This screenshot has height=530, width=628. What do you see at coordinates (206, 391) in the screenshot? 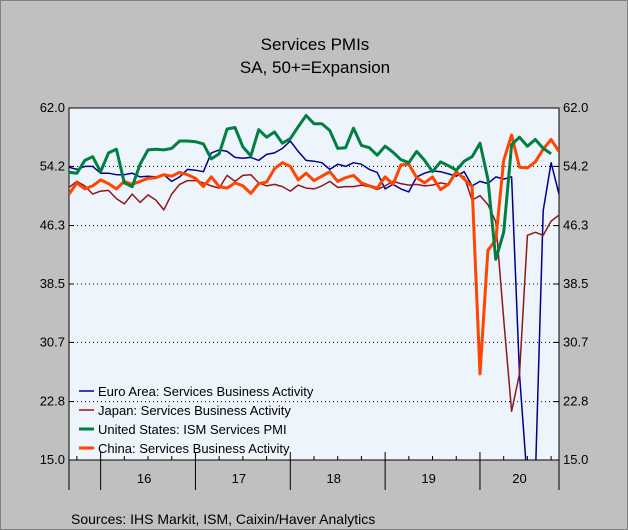
I see `legend-label-0: Euro Area: Services Business Activity` at bounding box center [206, 391].